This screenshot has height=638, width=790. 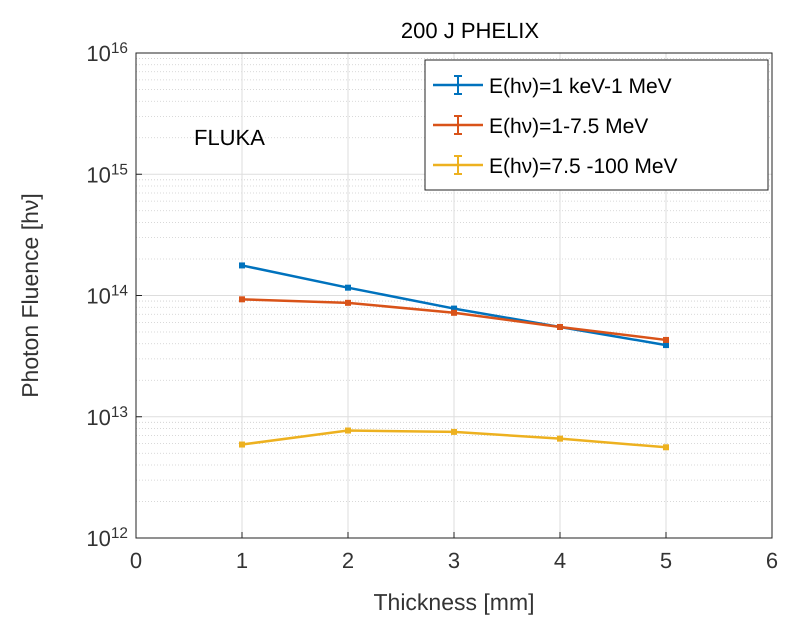 I want to click on y-tick-label: 10$^{12}$, so click(x=107, y=537).